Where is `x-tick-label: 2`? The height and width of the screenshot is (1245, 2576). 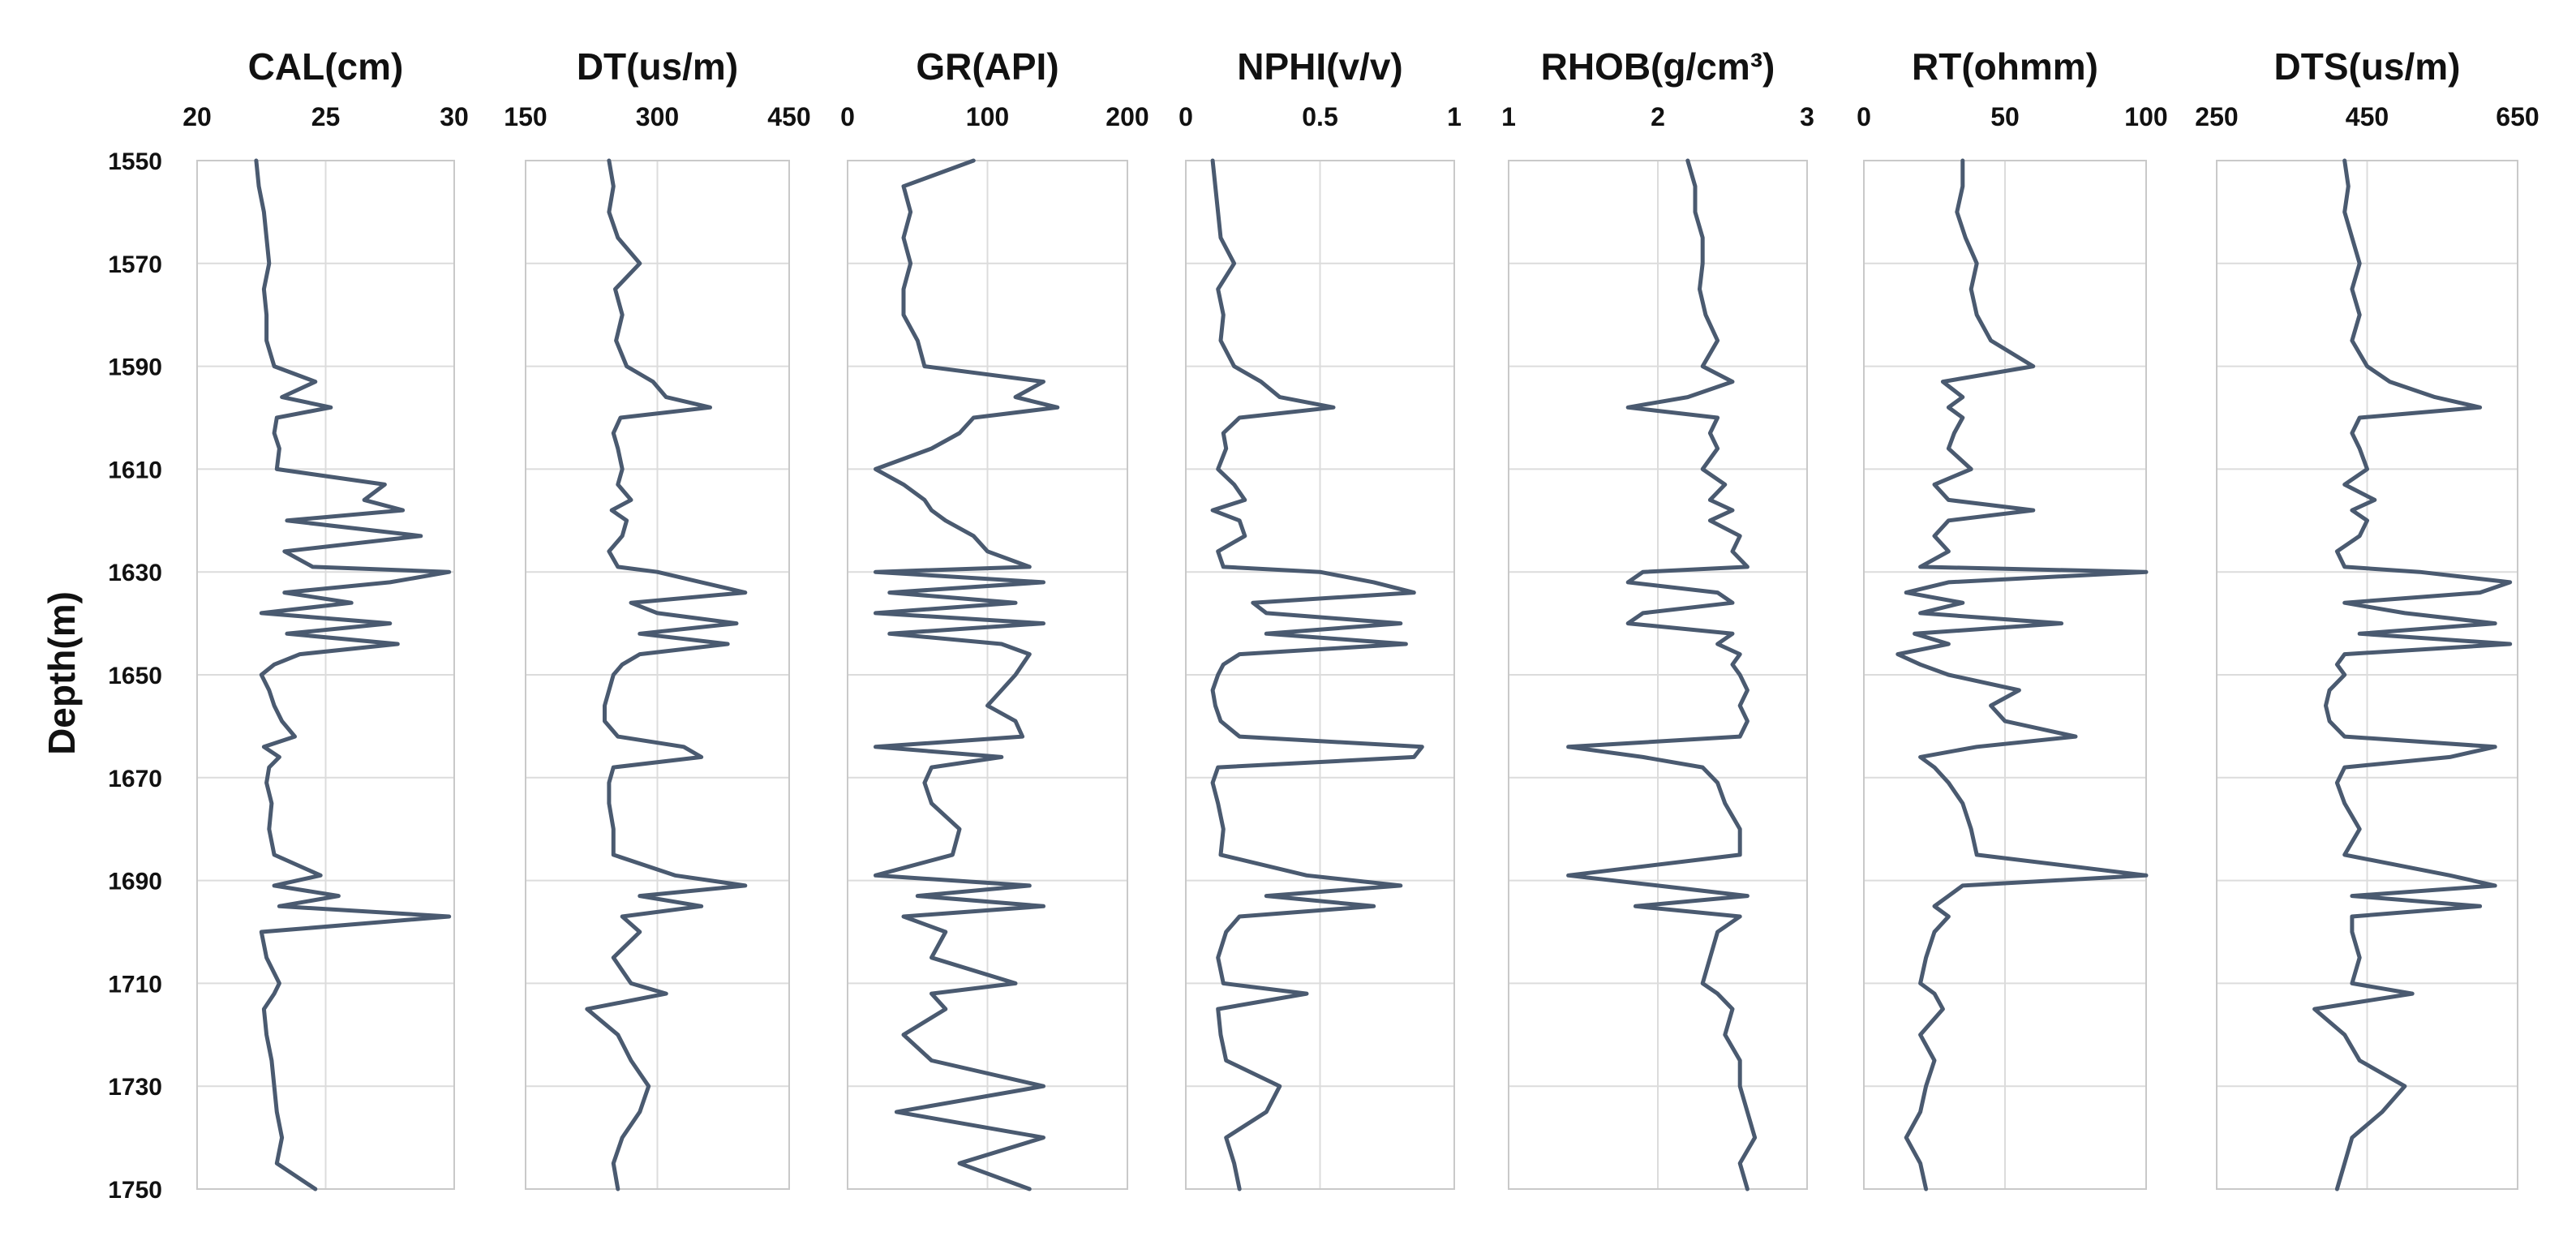
x-tick-label: 2 is located at coordinates (1658, 117).